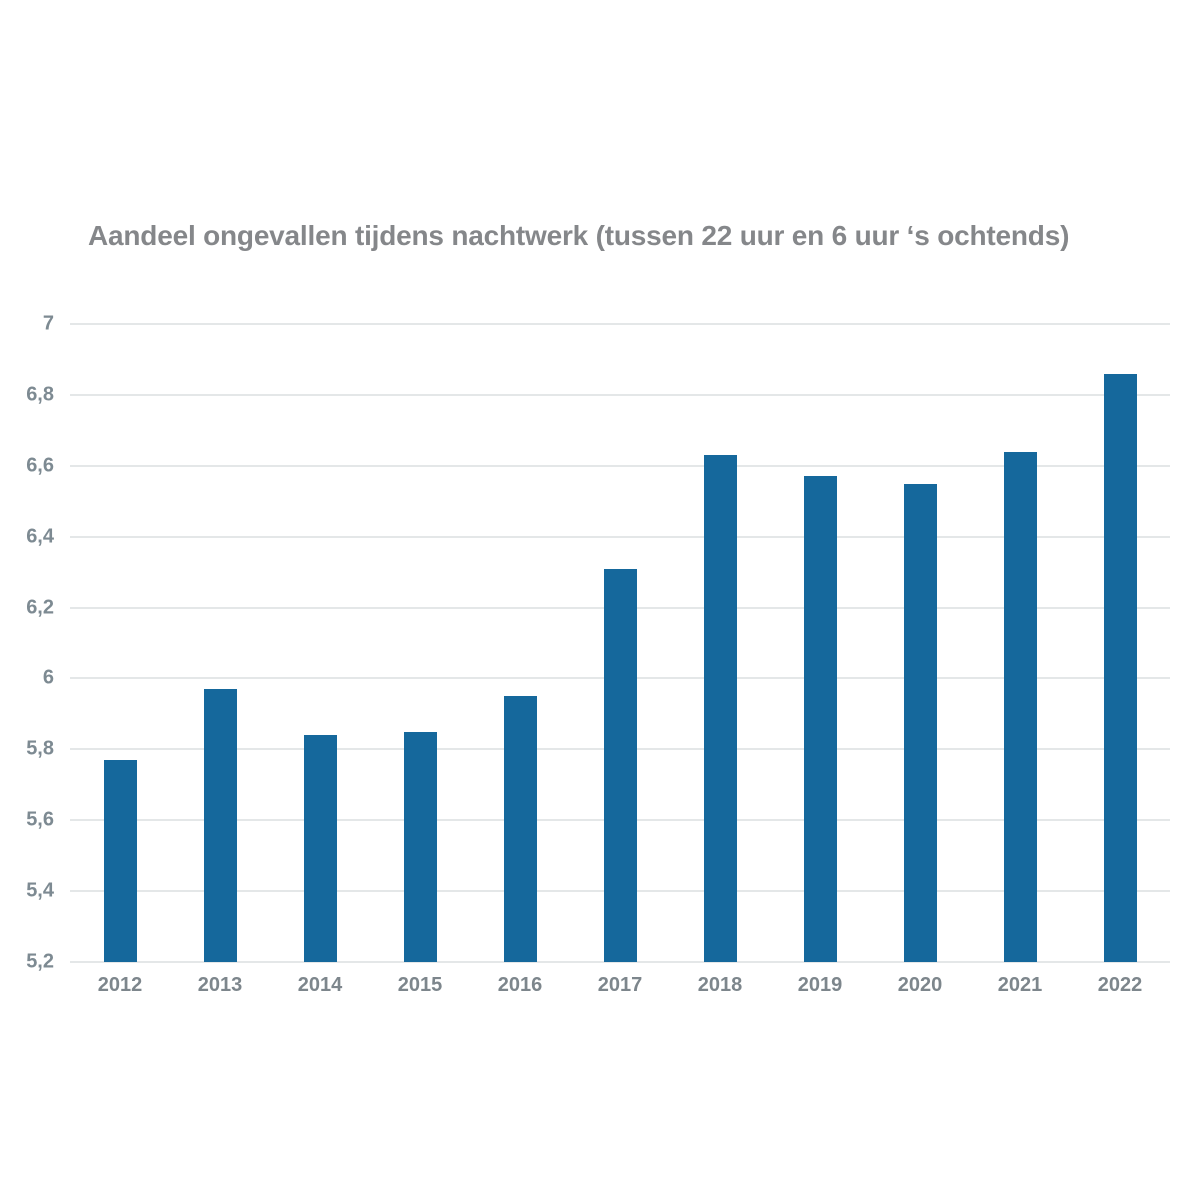  I want to click on x-tick-label: 2013, so click(220, 985).